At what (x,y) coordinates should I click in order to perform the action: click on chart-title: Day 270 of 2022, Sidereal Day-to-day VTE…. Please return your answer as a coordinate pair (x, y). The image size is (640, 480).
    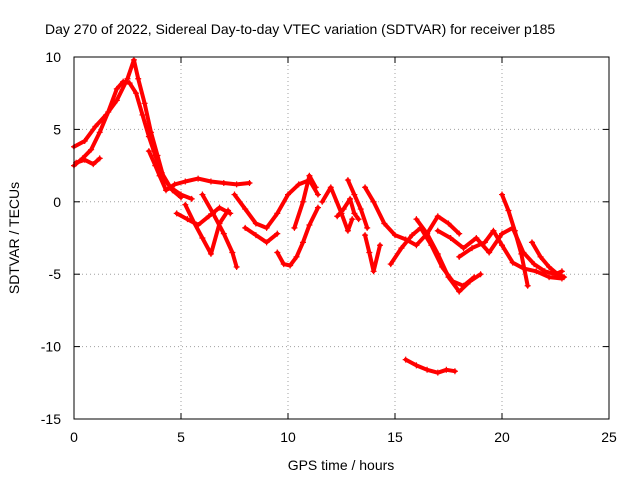
    Looking at the image, I should click on (300, 29).